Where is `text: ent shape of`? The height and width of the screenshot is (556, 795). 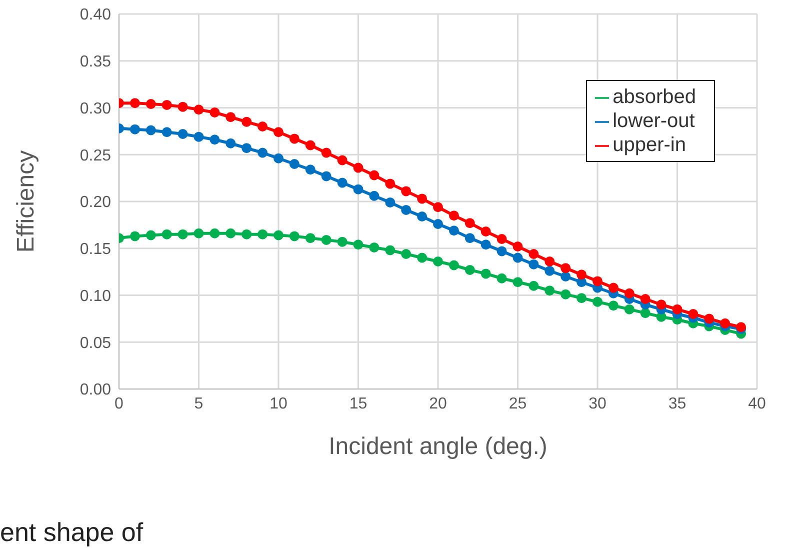
text: ent shape of is located at coordinates (72, 532).